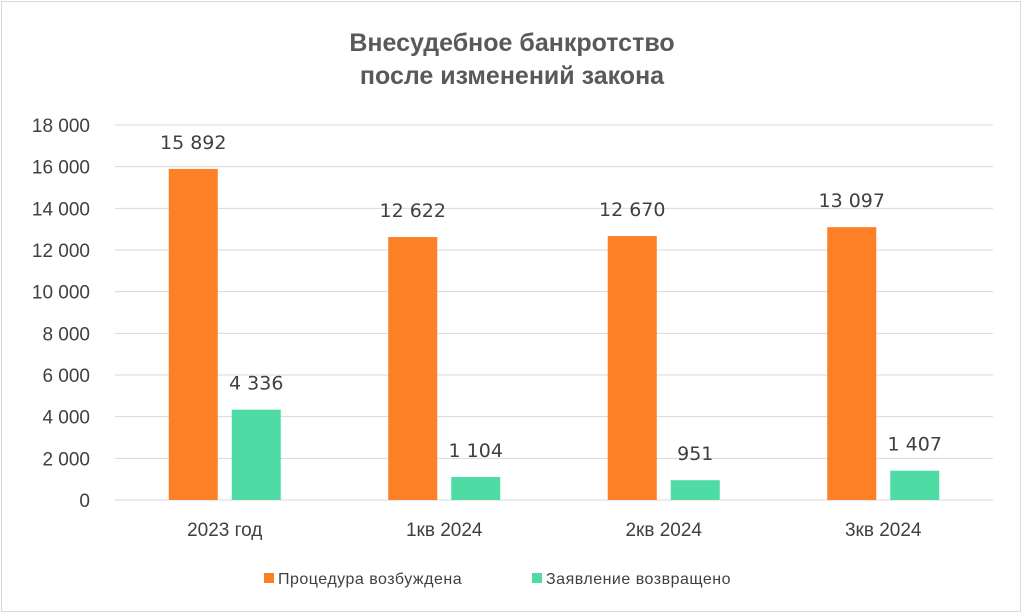 The height and width of the screenshot is (615, 1024). I want to click on data-label: 1 407, so click(915, 445).